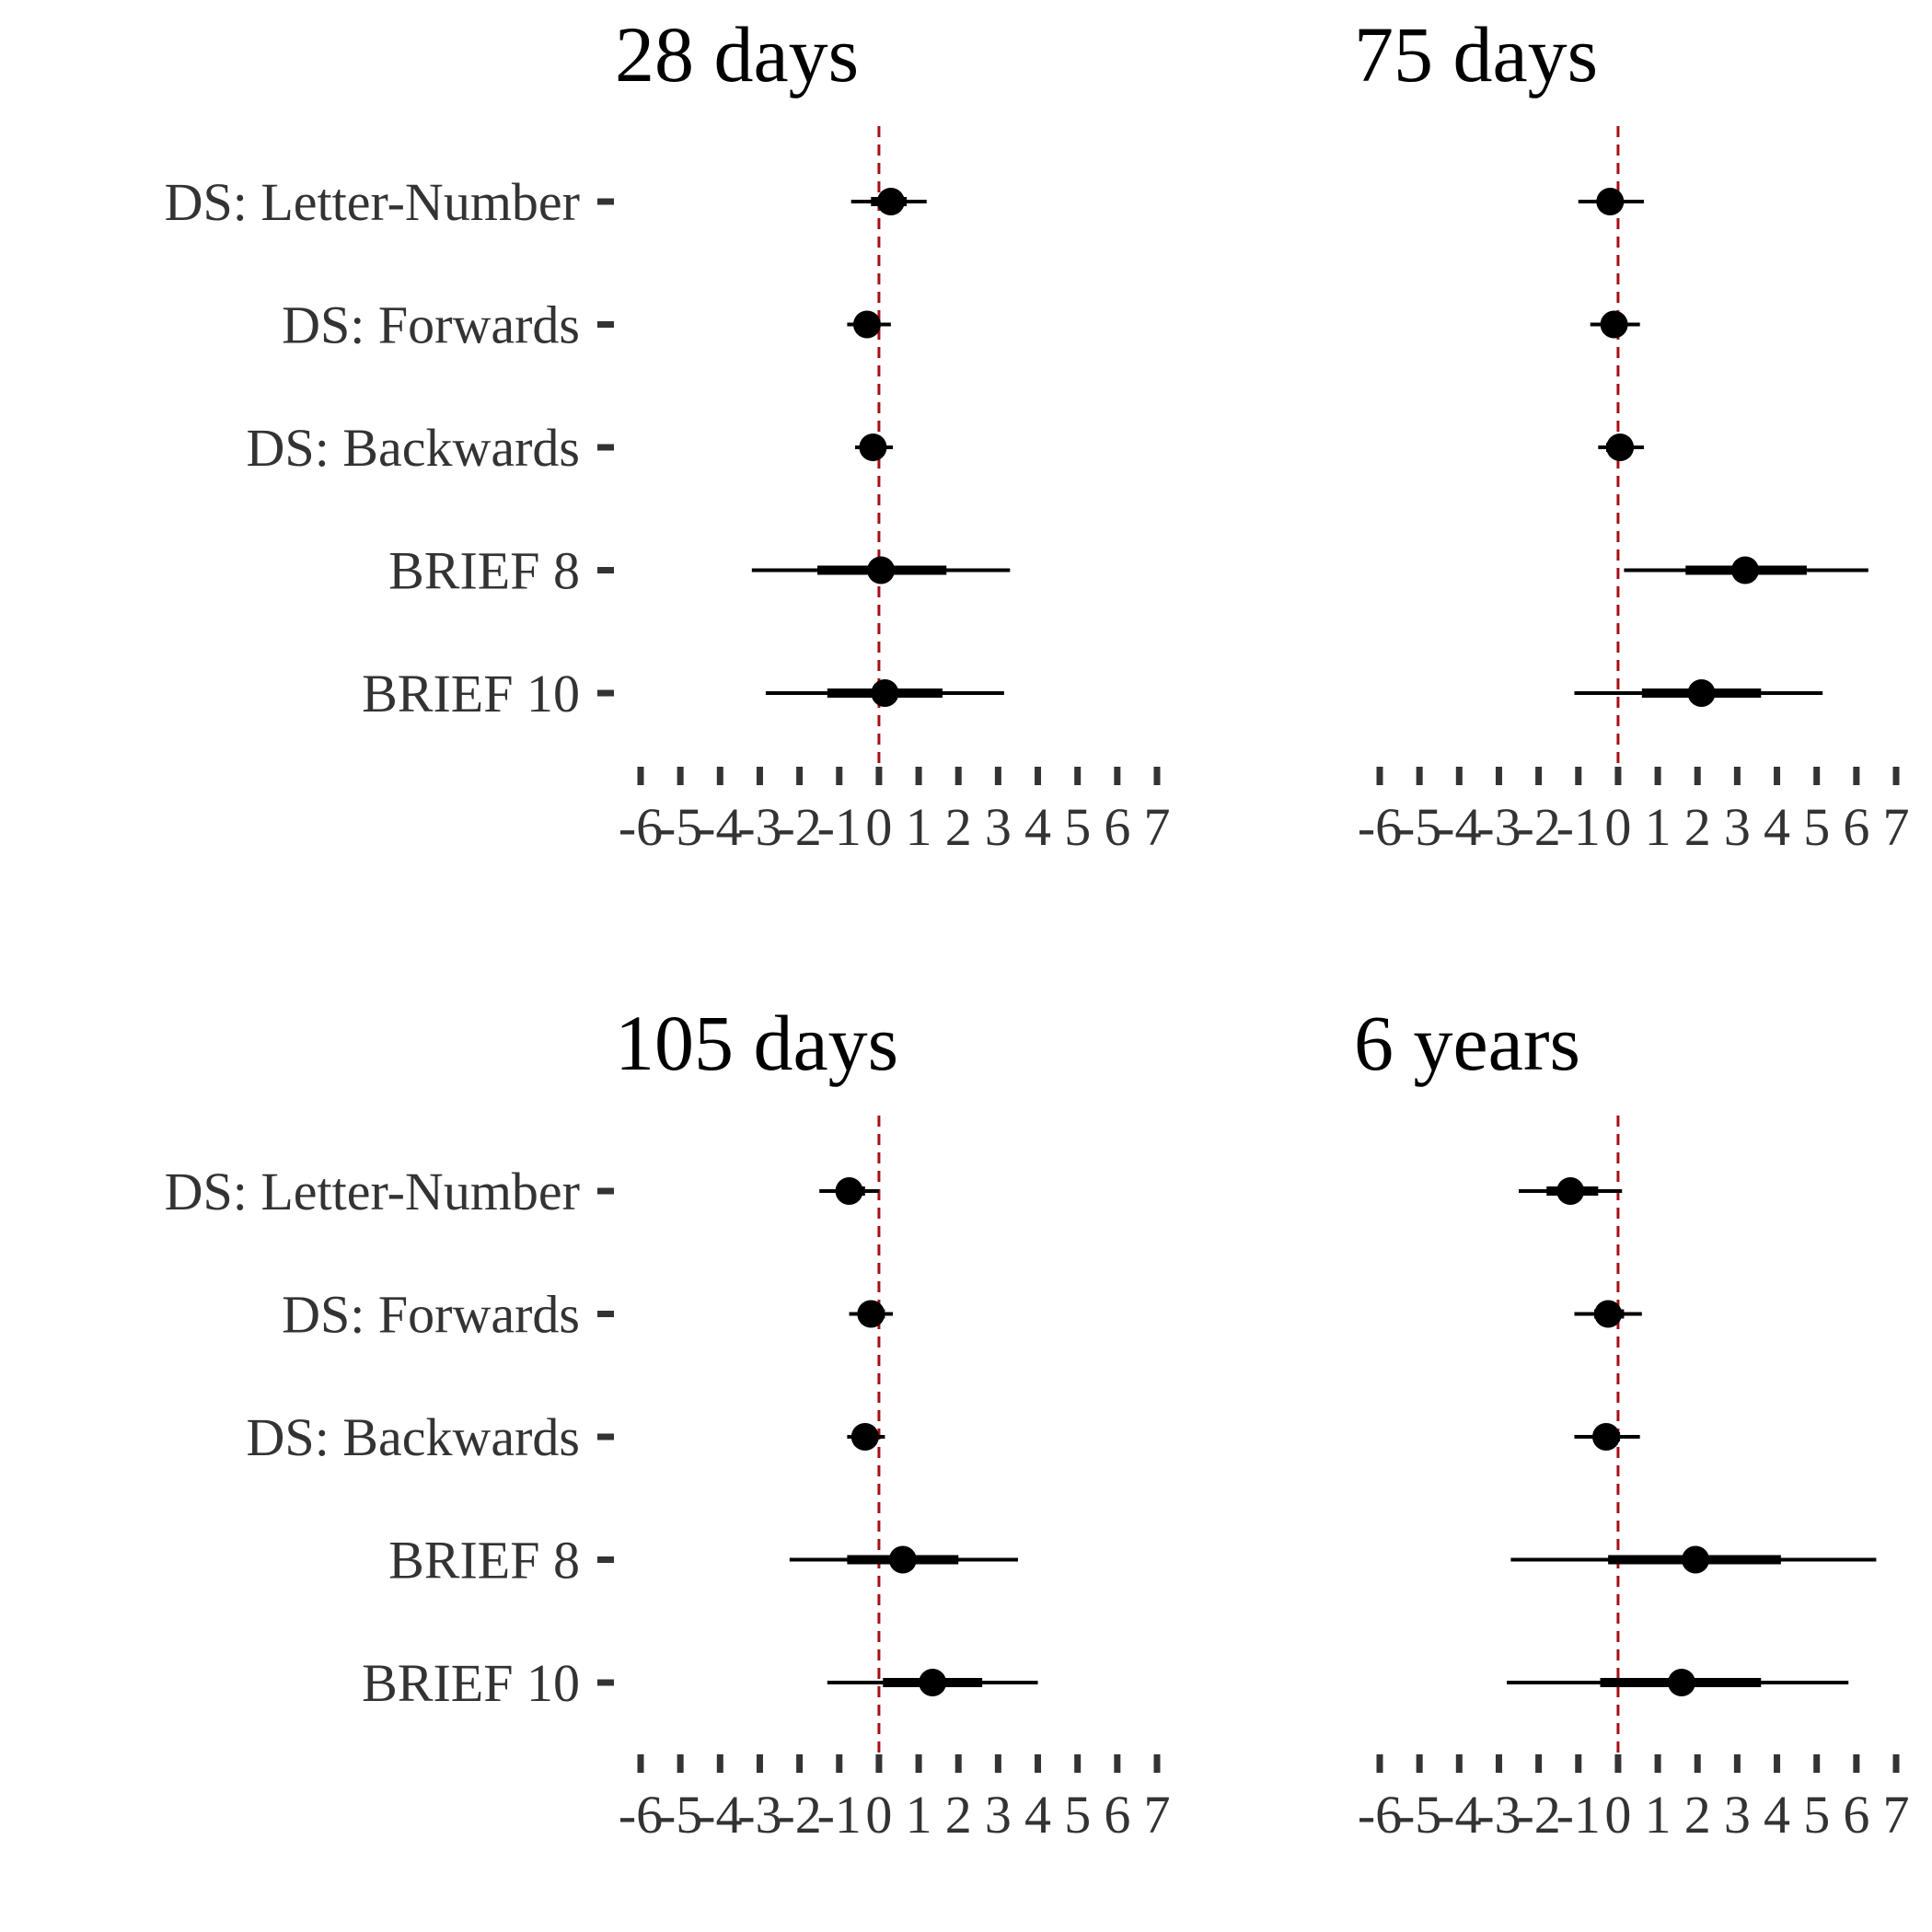 The height and width of the screenshot is (1932, 1932). Describe the element at coordinates (1632, 1422) in the screenshot. I see `panel-4: 6 years -6-5-4-3-2-1 0 1 2 3 4 5 6 7` at that location.